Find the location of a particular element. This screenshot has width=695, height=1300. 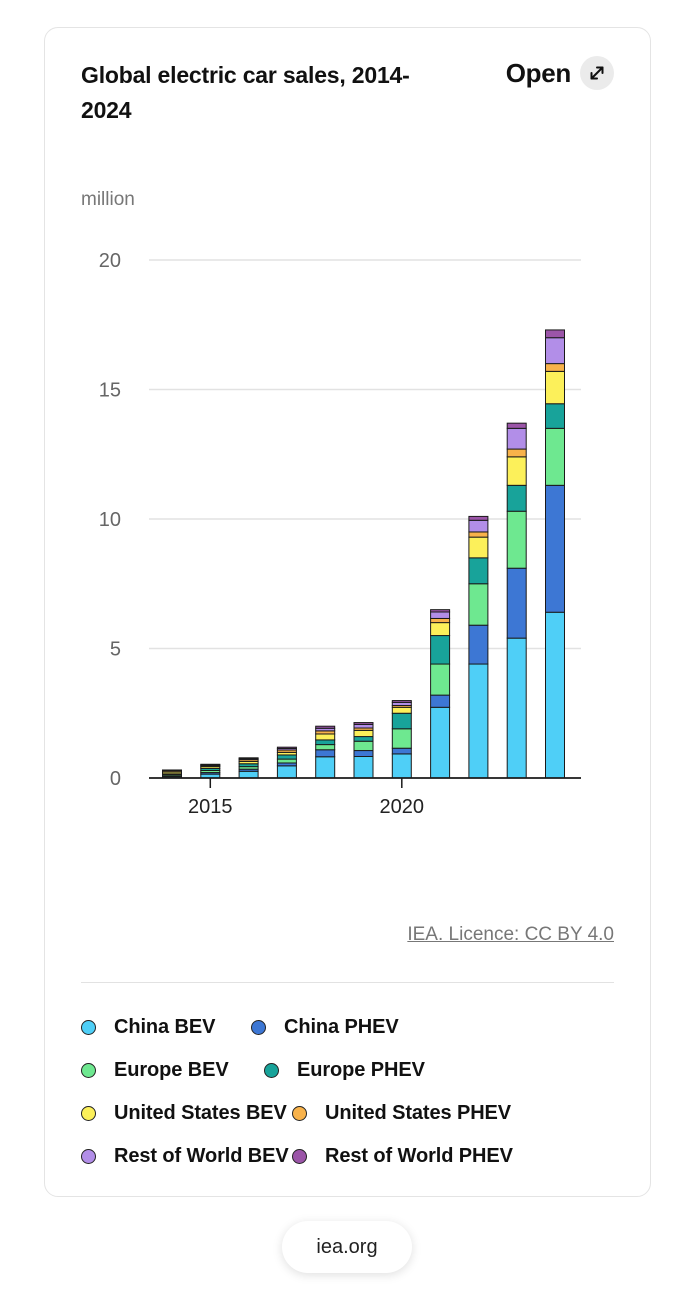

legend-divider is located at coordinates (347, 982).